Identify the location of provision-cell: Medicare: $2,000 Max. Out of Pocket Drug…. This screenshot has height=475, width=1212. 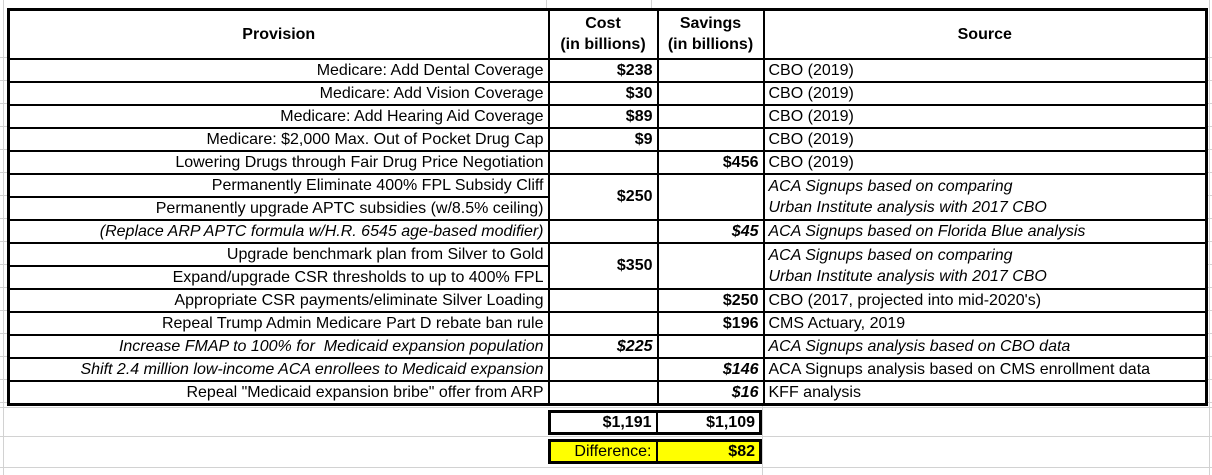
(278, 139).